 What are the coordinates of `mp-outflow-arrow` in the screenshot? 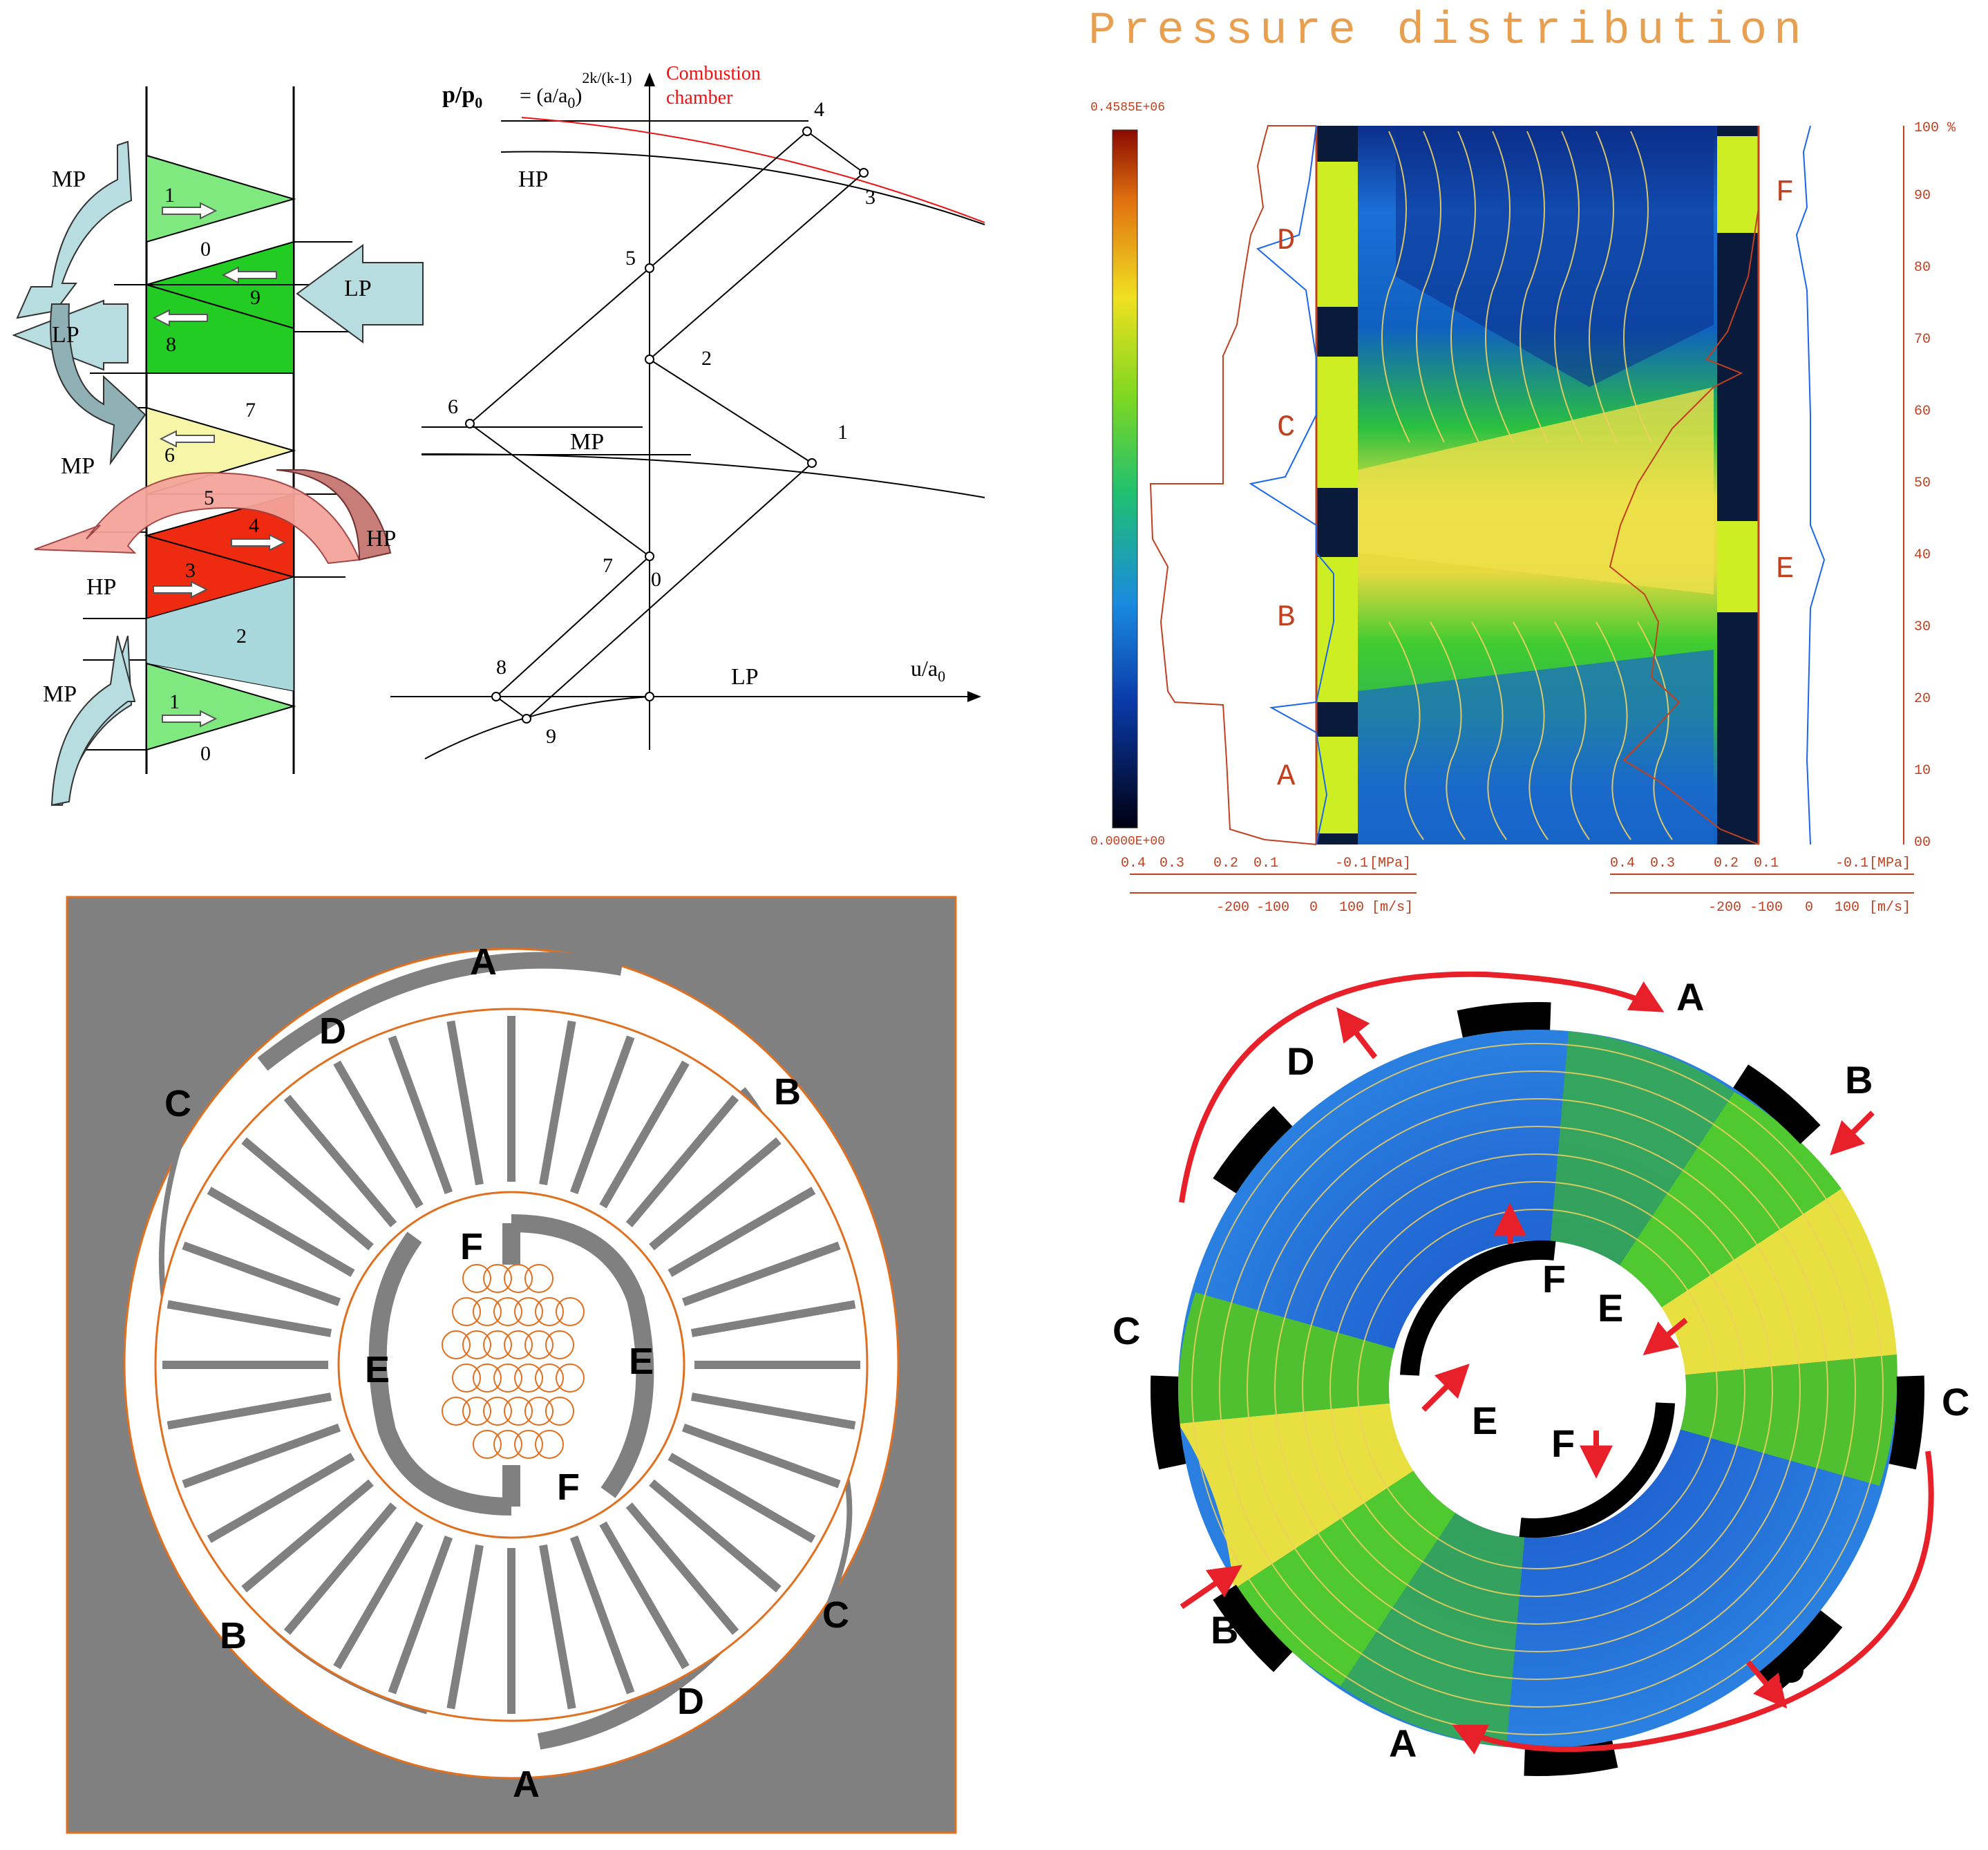 It's located at (98, 384).